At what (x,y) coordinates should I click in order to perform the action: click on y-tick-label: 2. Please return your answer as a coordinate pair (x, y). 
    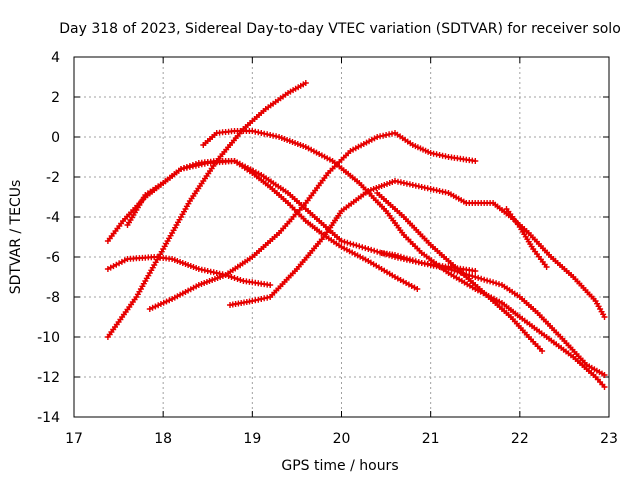
    Looking at the image, I should click on (55, 98).